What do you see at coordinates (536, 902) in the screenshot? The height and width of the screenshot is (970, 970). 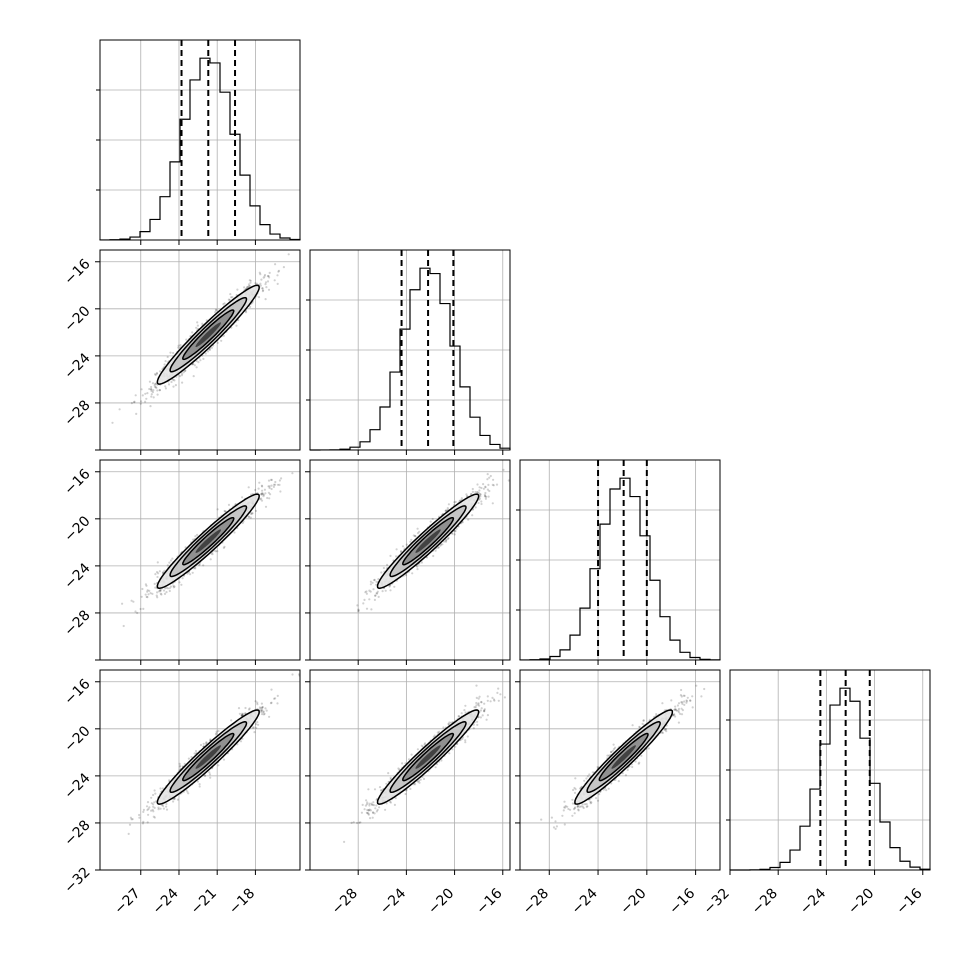 I see `x-tick-label: −28` at bounding box center [536, 902].